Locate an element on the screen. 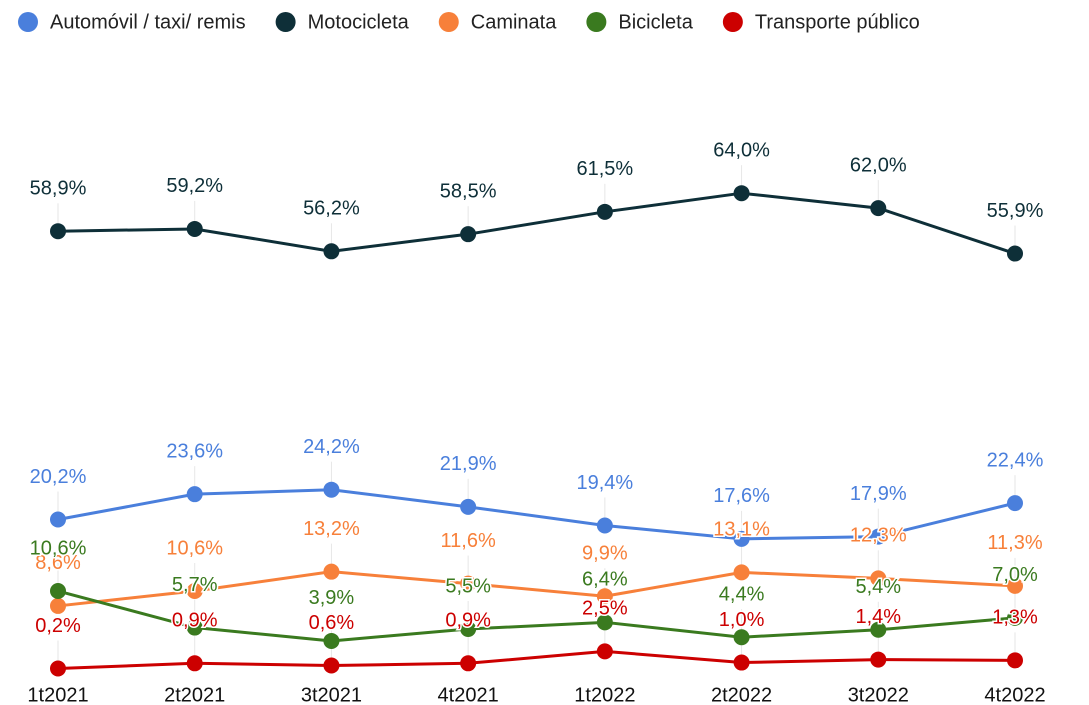 The image size is (1089, 705). data-label: 19,4% is located at coordinates (604, 483).